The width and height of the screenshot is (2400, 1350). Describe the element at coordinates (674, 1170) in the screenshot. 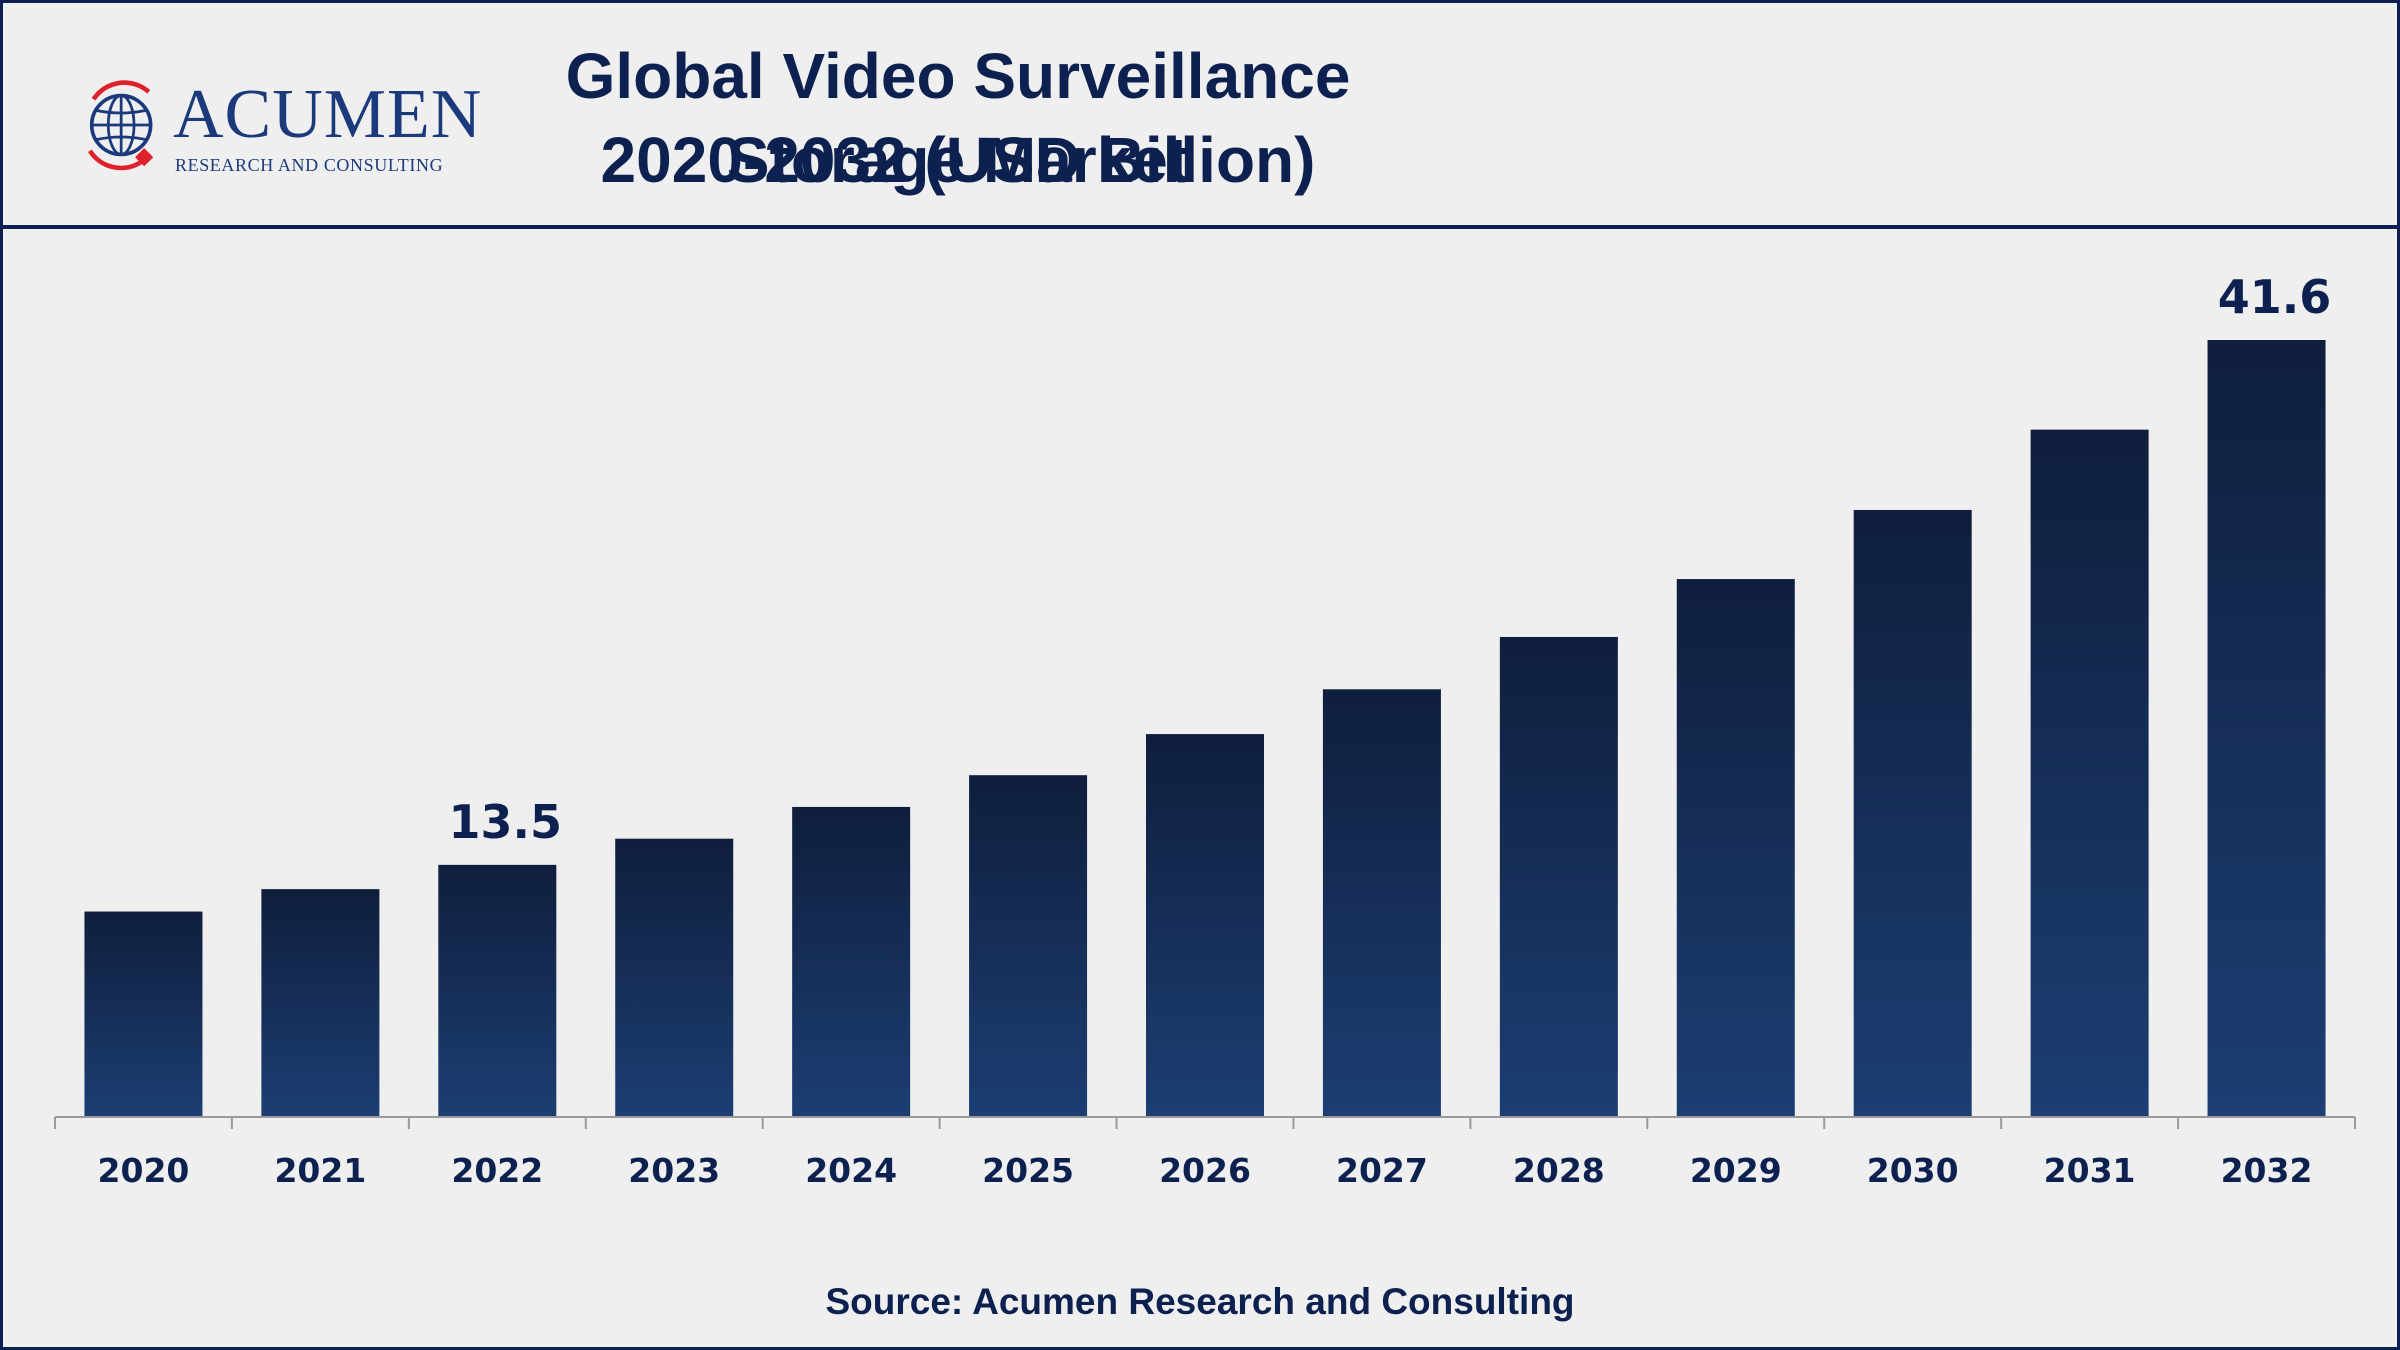

I see `x-tick-label-2023: 2023` at that location.